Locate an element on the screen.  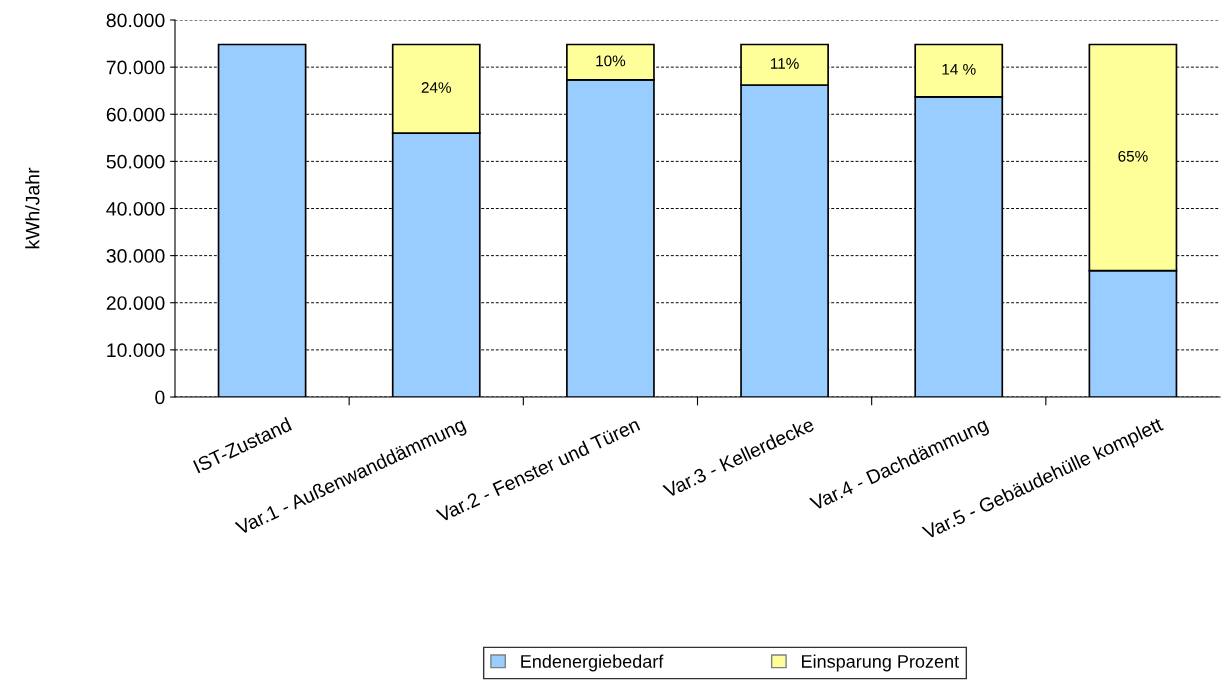
y-tick-label: 0 is located at coordinates (160, 397).